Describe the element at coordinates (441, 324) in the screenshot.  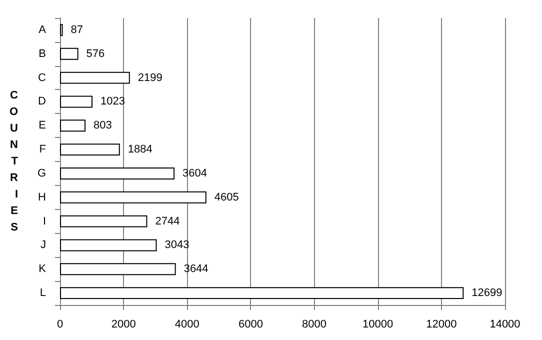
I see `x-tick-label: 12000` at that location.